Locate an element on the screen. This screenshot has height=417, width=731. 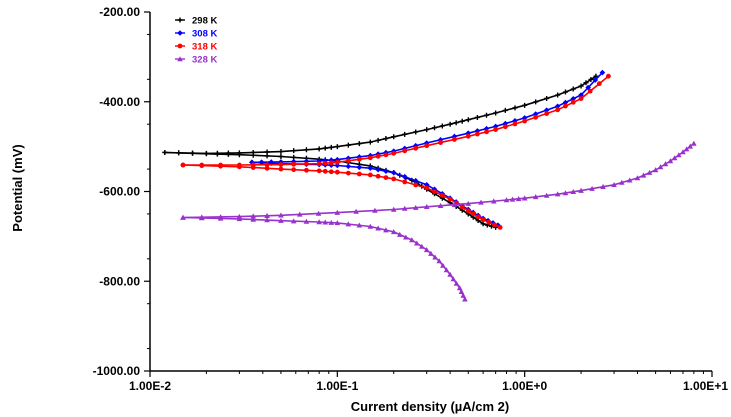
y-tick-label: -200.00 is located at coordinates (119, 12).